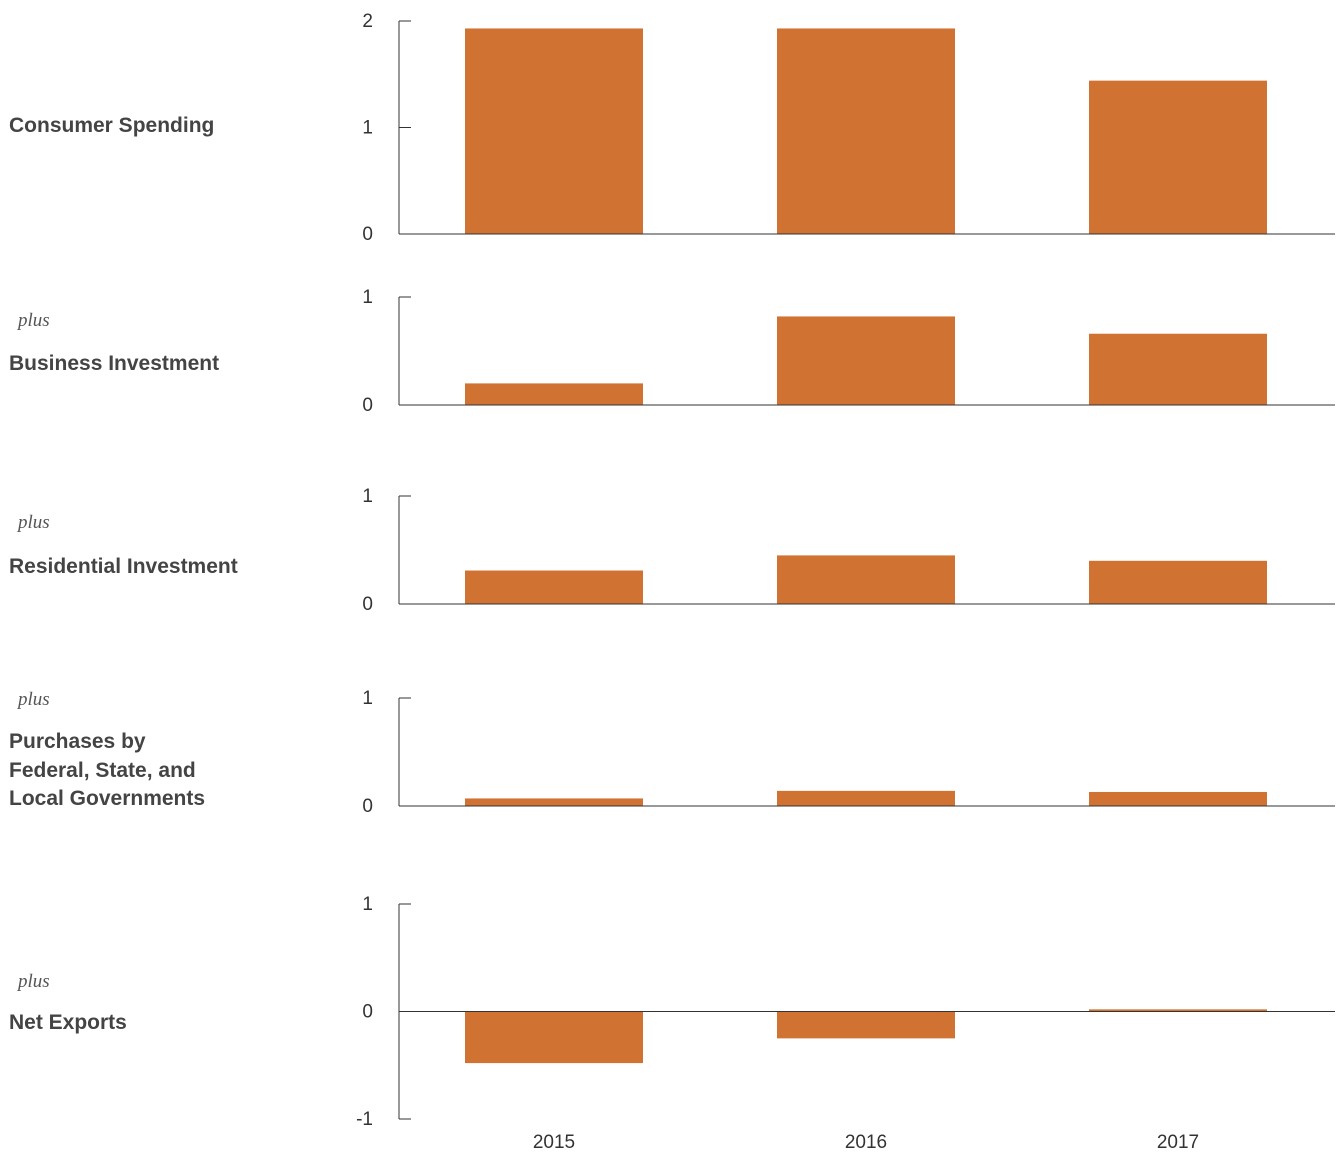  What do you see at coordinates (367, 21) in the screenshot?
I see `y-tick-label: 2` at bounding box center [367, 21].